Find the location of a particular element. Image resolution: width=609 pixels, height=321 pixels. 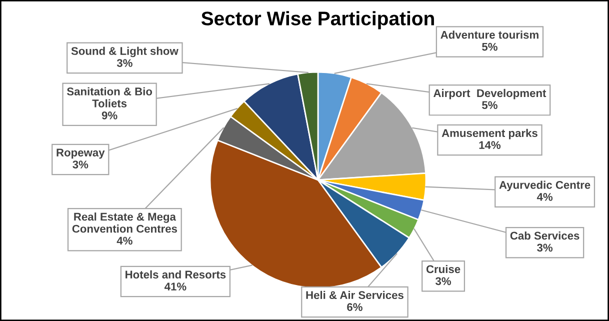

data-label: 6% is located at coordinates (354, 307).